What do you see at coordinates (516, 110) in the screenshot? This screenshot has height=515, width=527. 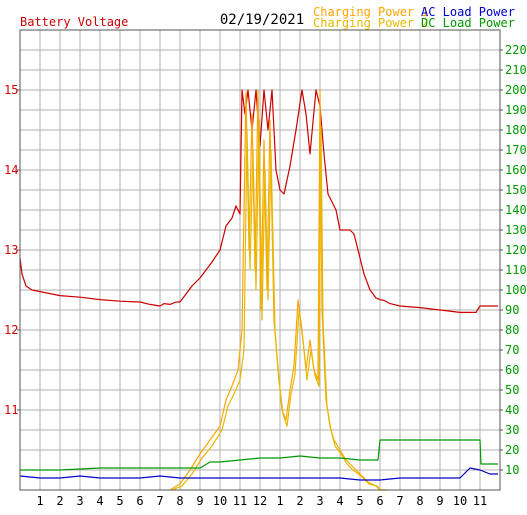 I see `y-right-tick-label: 190` at bounding box center [516, 110].